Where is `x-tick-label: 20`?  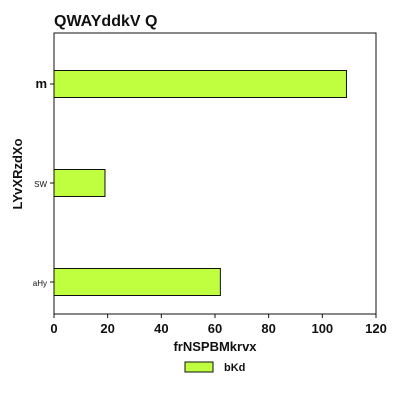 x-tick-label: 20 is located at coordinates (107, 328).